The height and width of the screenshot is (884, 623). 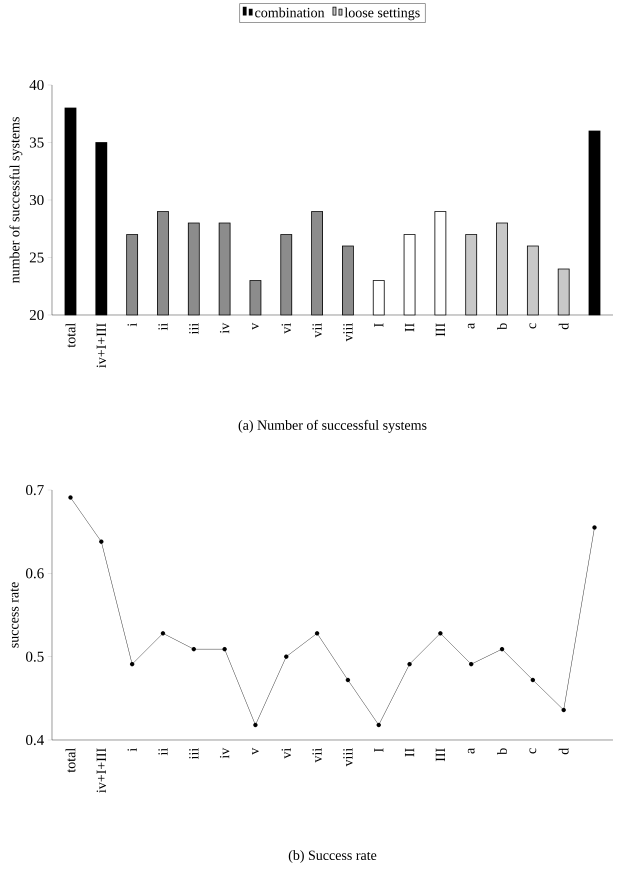 What do you see at coordinates (35, 573) in the screenshot?
I see `y-tick-label: 0.6` at bounding box center [35, 573].